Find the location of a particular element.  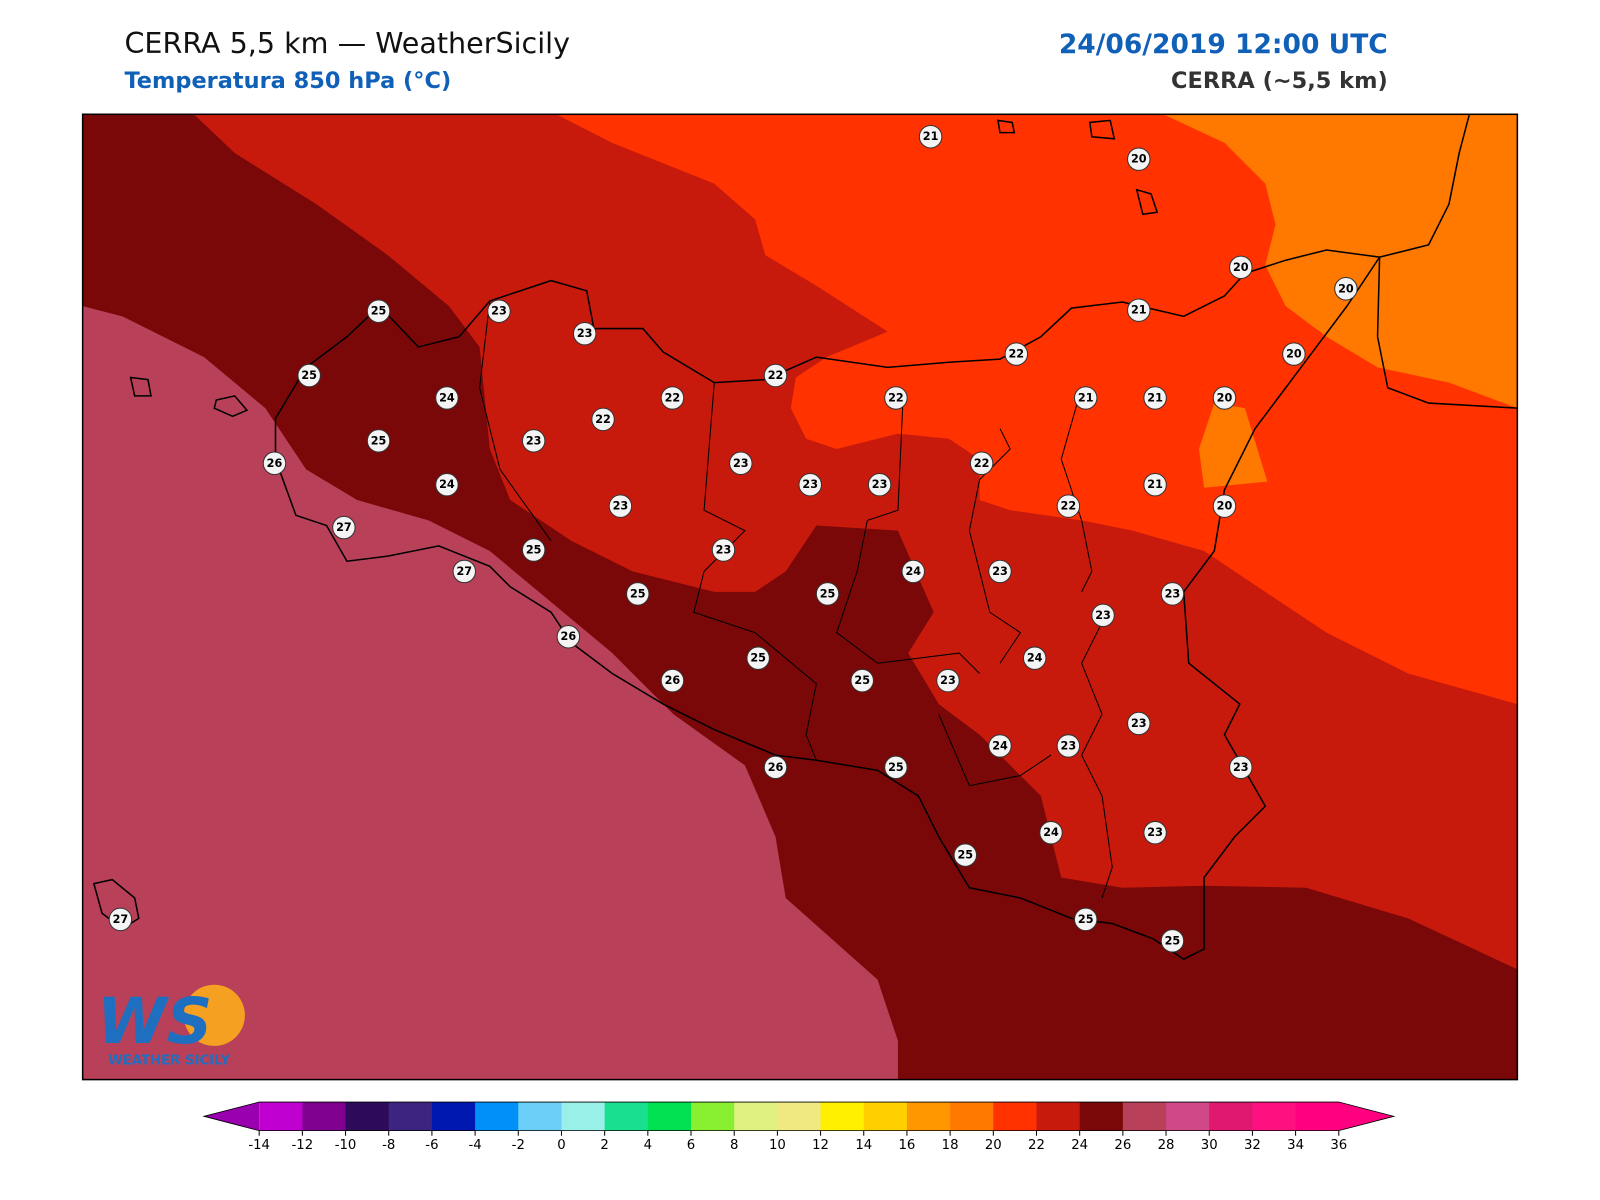

logo: WS WEATHER SICILY is located at coordinates (171, 1026).